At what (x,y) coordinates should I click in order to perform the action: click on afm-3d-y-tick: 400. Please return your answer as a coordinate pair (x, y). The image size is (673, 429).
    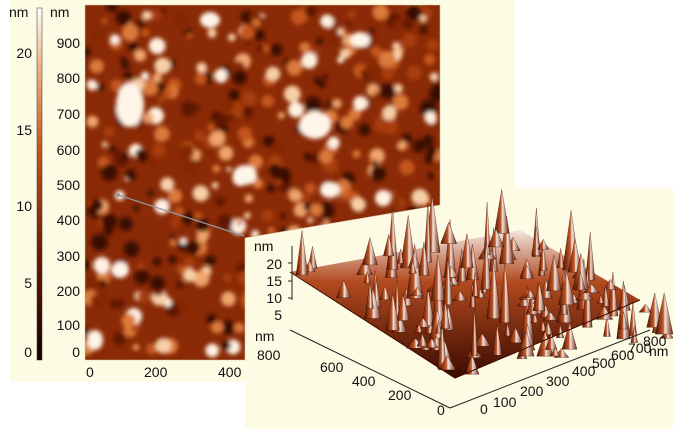
    Looking at the image, I should click on (364, 381).